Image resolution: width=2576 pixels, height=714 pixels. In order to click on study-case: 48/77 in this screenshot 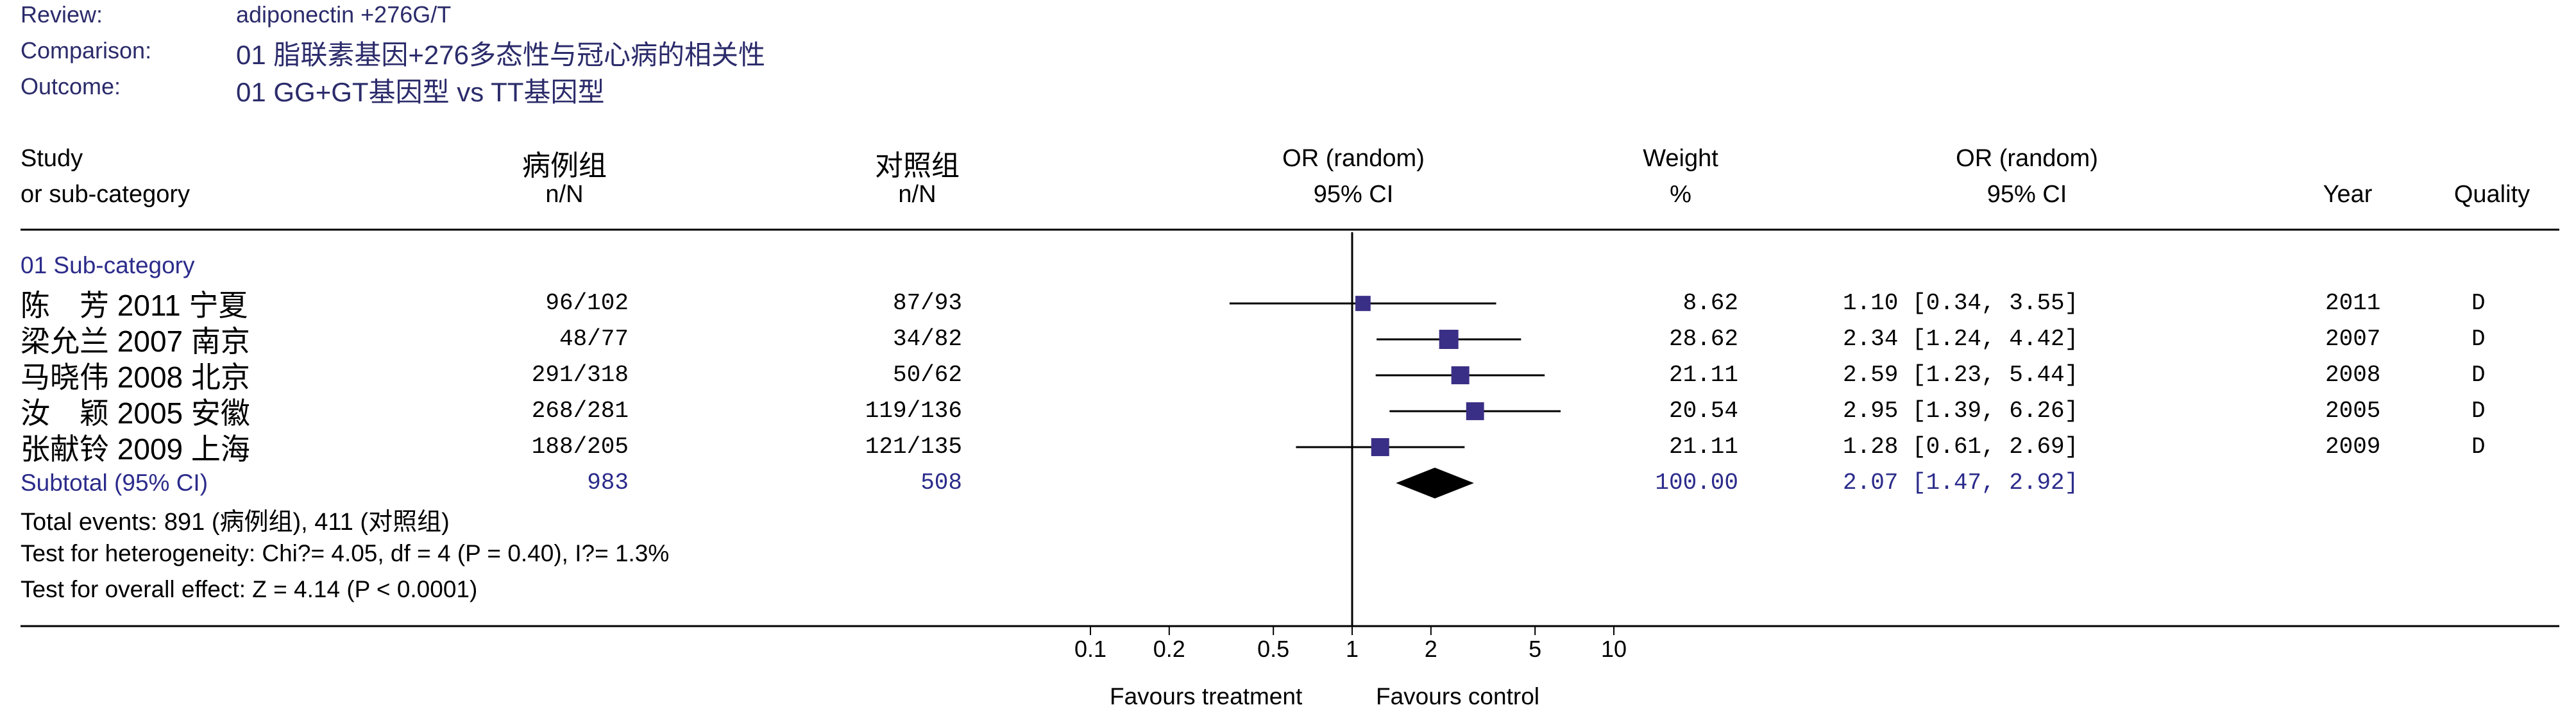, I will do `click(594, 339)`.